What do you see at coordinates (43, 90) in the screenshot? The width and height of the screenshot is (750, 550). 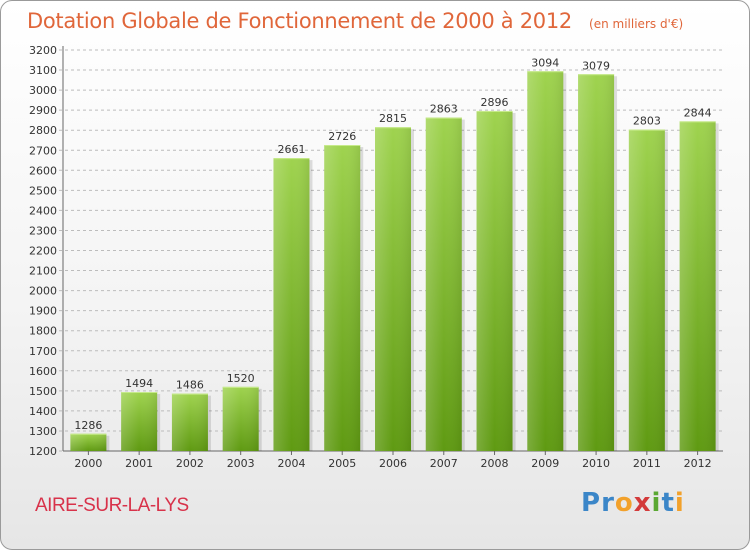 I see `y-tick-label: 3000` at bounding box center [43, 90].